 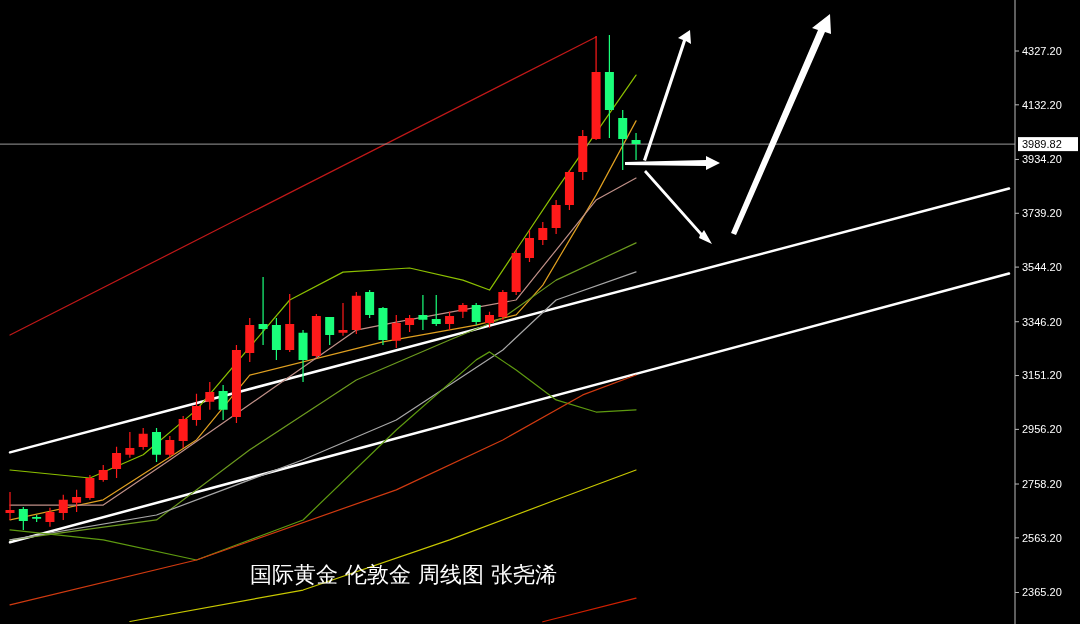 I want to click on annotation: 国际黄金 伦敦金 周线图 张尧浠, so click(x=403, y=574).